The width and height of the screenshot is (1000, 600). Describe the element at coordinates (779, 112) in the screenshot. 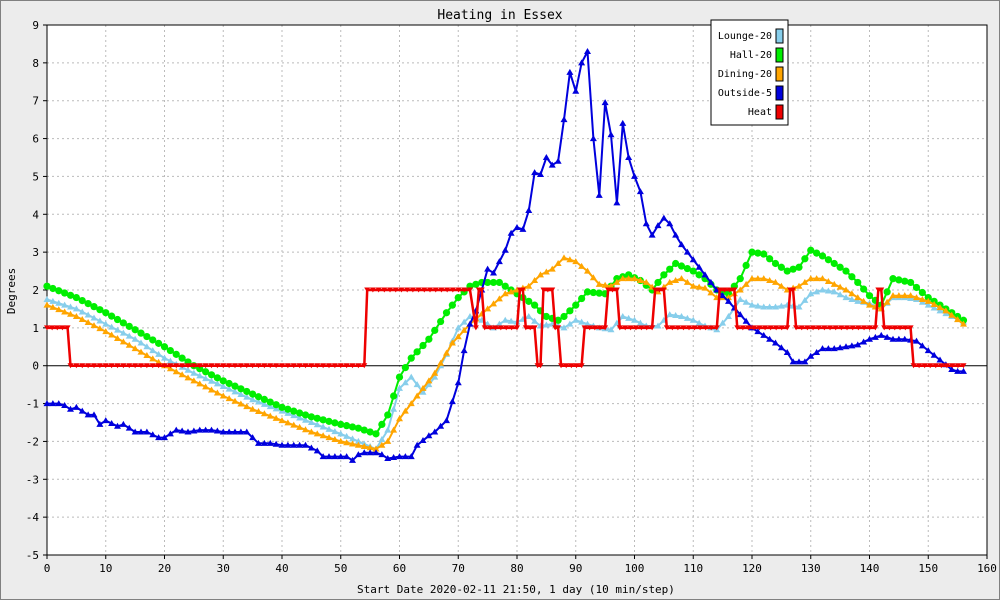

I see `legend-swatch` at that location.